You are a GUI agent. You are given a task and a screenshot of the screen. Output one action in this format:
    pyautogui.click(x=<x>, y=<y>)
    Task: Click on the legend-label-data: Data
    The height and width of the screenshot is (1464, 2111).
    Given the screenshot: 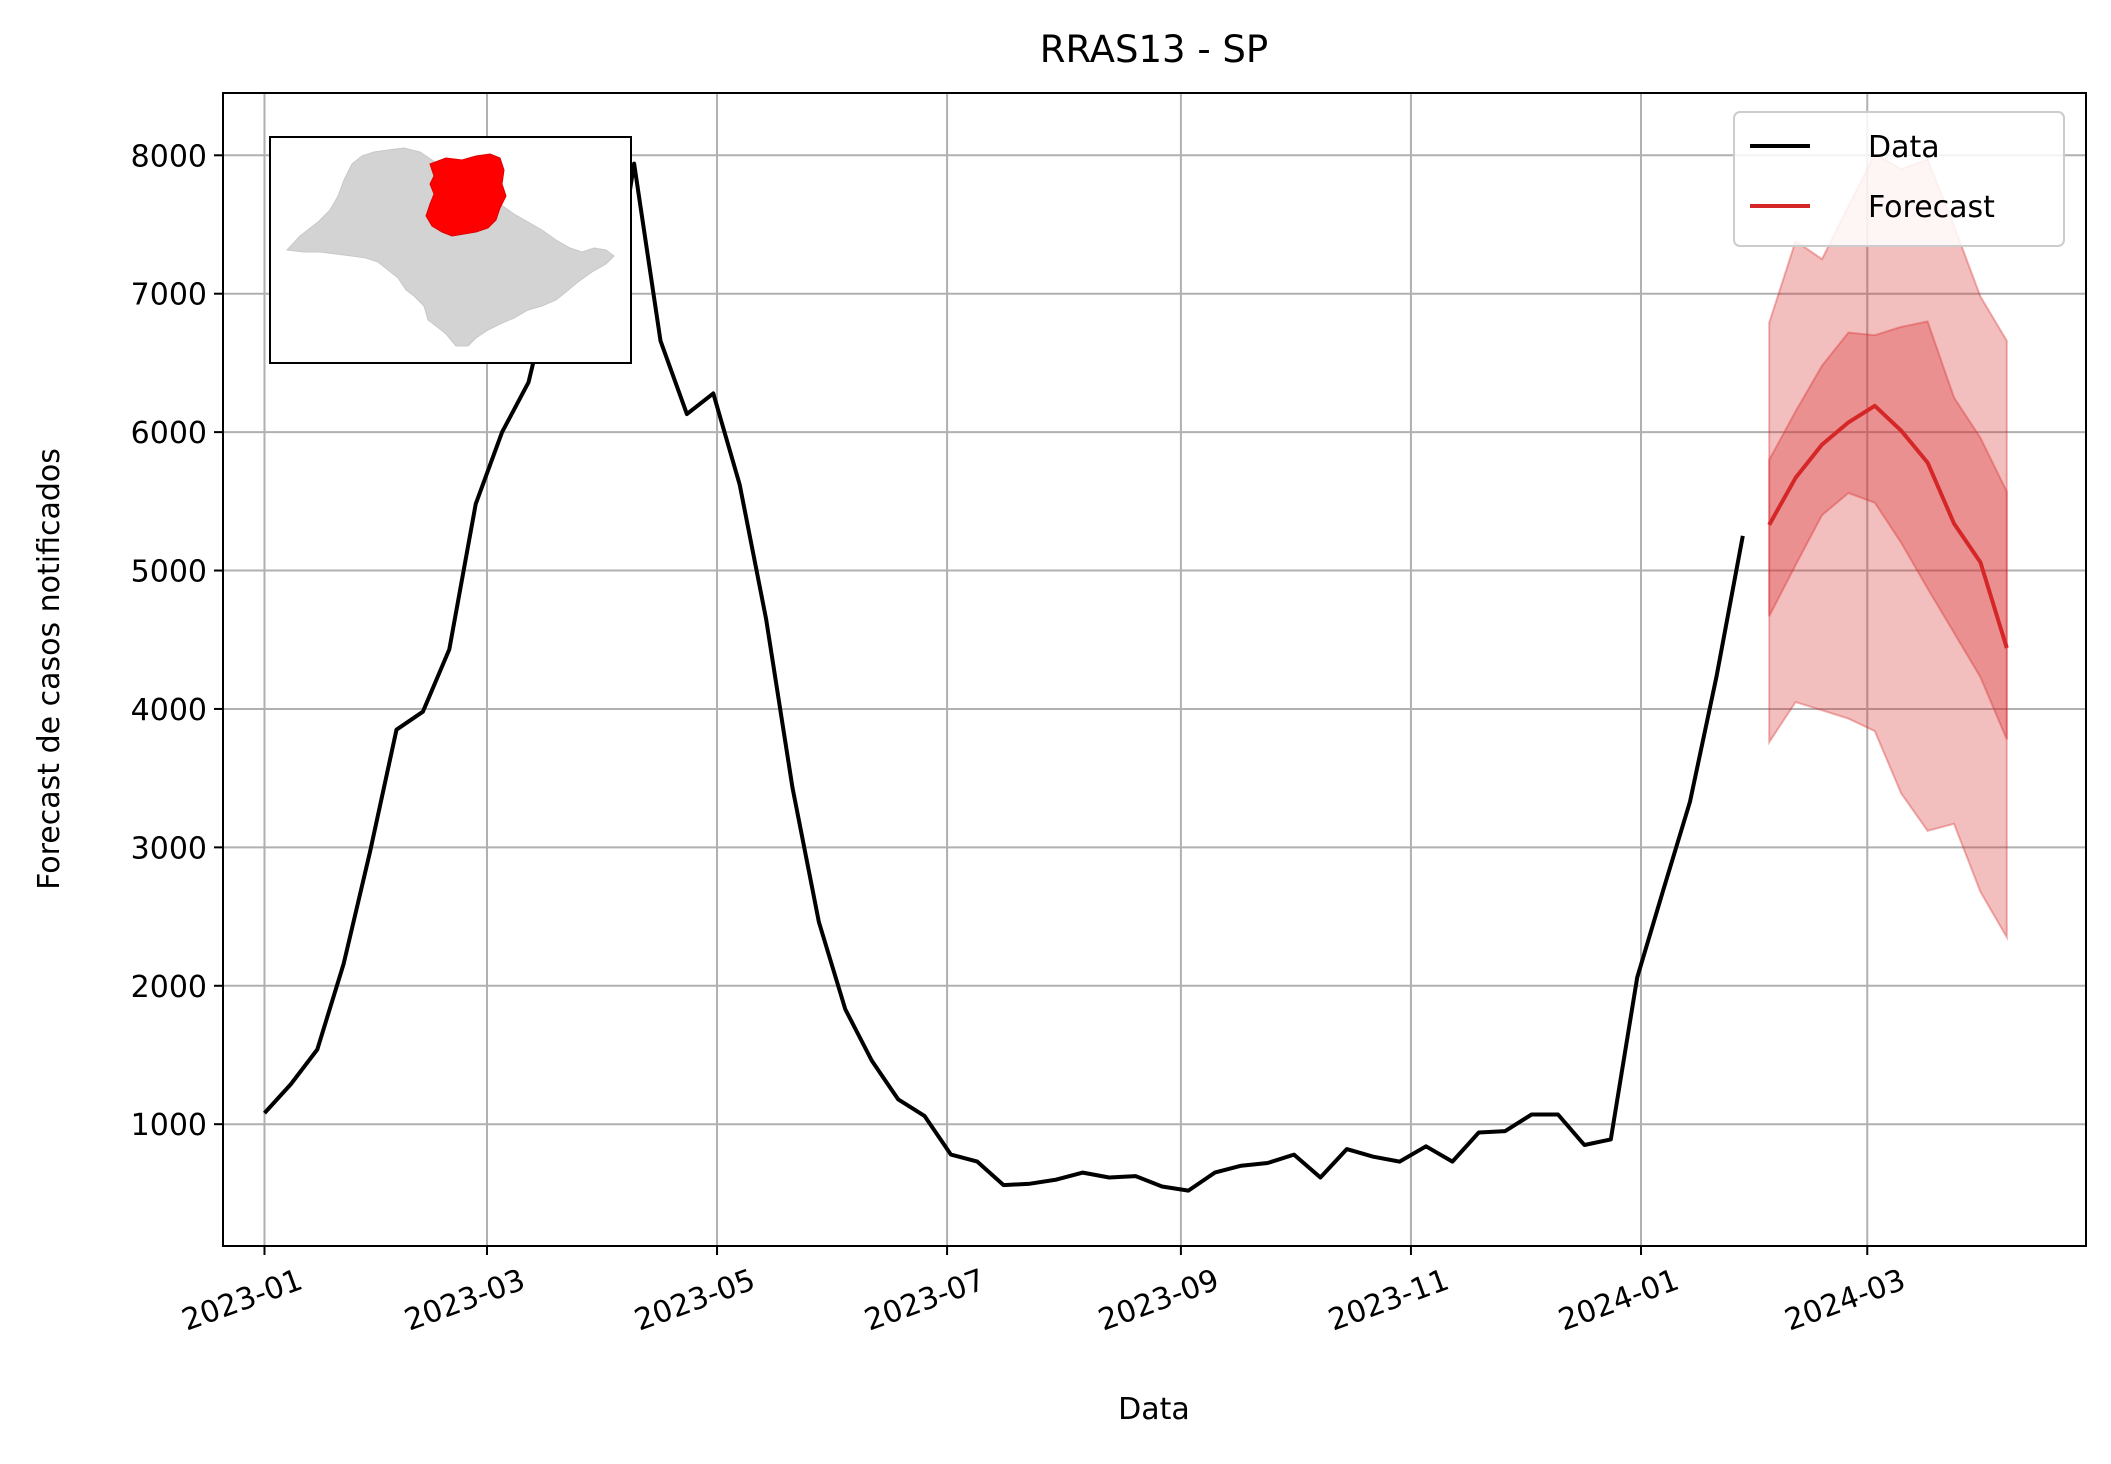 What is the action you would take?
    pyautogui.click(x=1904, y=147)
    